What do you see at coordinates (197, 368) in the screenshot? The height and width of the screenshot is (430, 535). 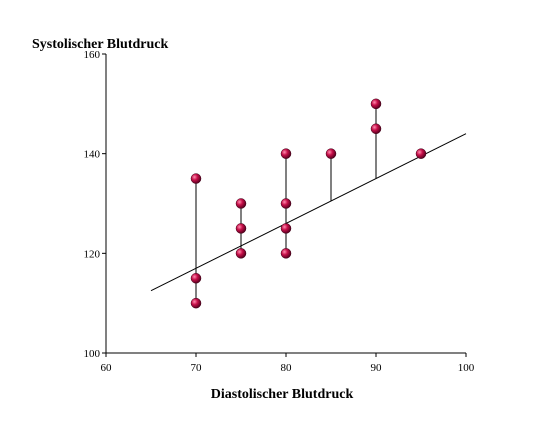 I see `x-tick-label: 70` at bounding box center [197, 368].